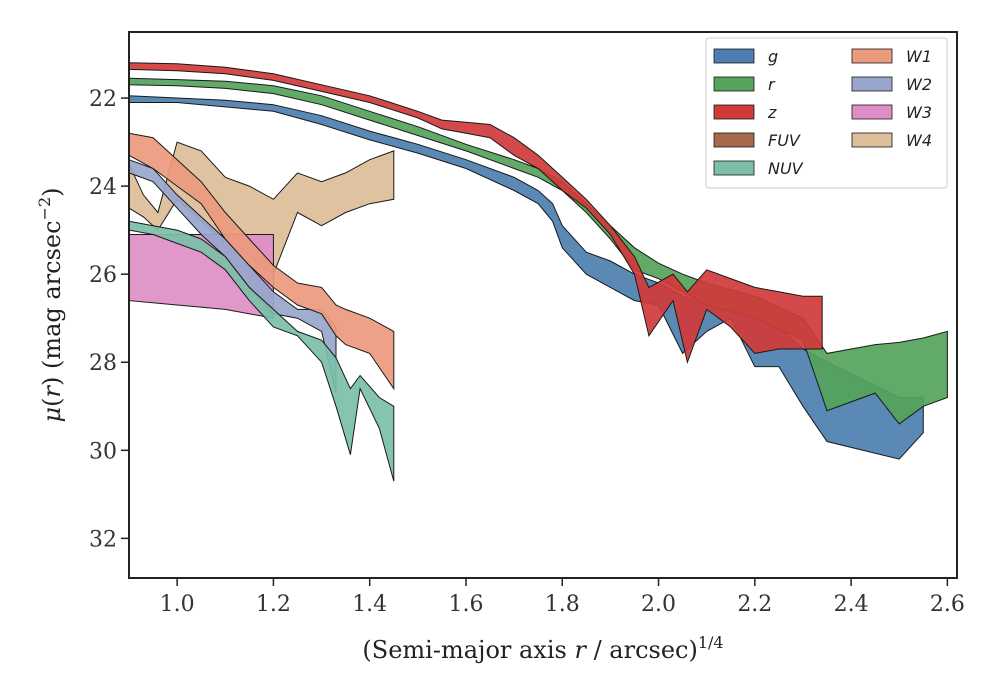 The image size is (1000, 700). I want to click on legend-label-w2: W2, so click(919, 84).